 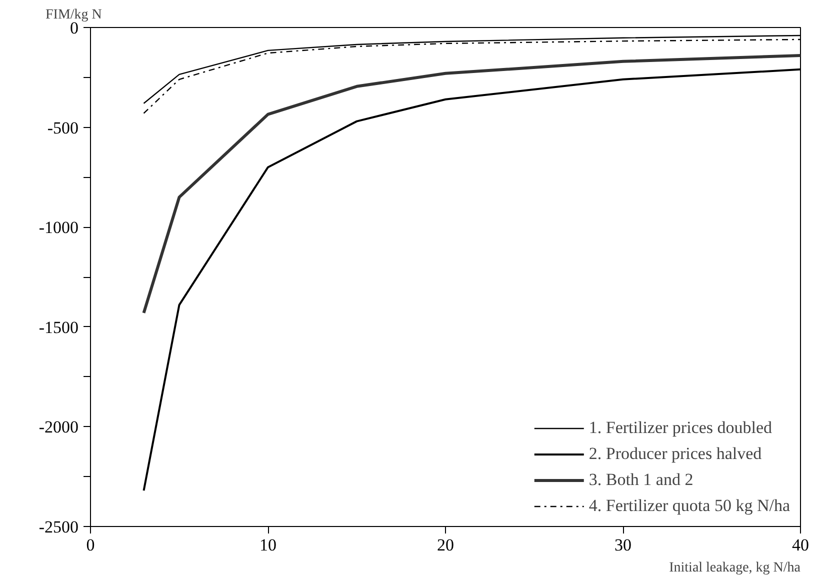 What do you see at coordinates (675, 454) in the screenshot?
I see `legend-label: 2. Producer prices halved` at bounding box center [675, 454].